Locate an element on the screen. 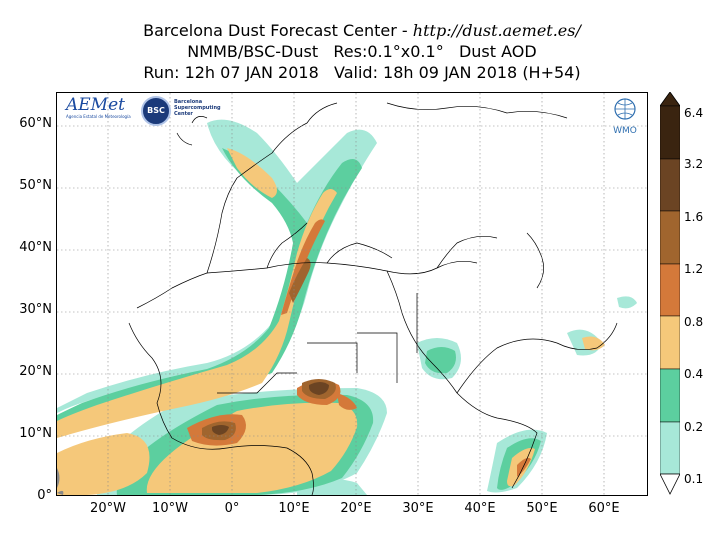  colorbar is located at coordinates (670, 293).